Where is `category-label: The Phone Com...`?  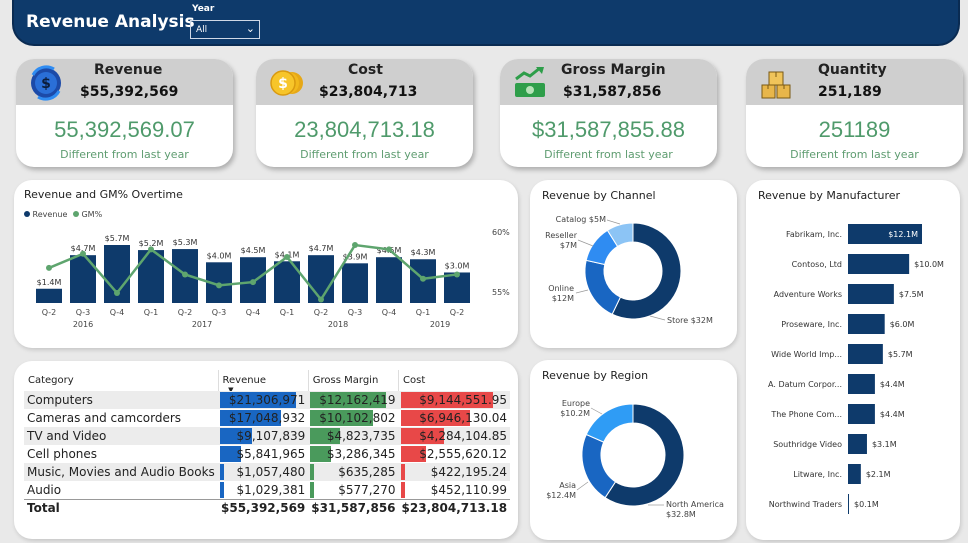
category-label: The Phone Com... is located at coordinates (806, 414).